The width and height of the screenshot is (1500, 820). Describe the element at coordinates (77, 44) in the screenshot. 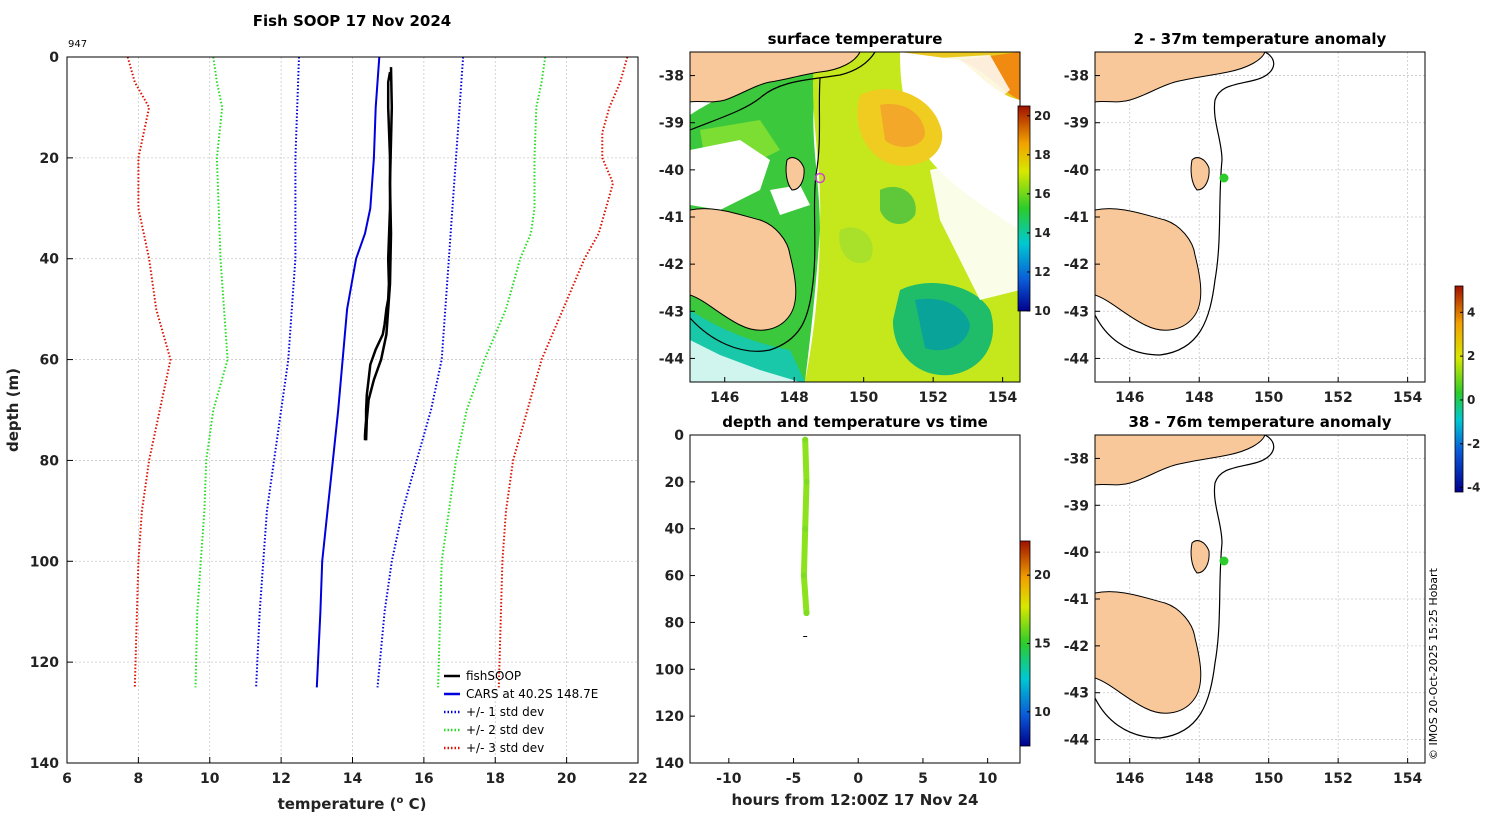

I see `profile-id-label: 947` at that location.